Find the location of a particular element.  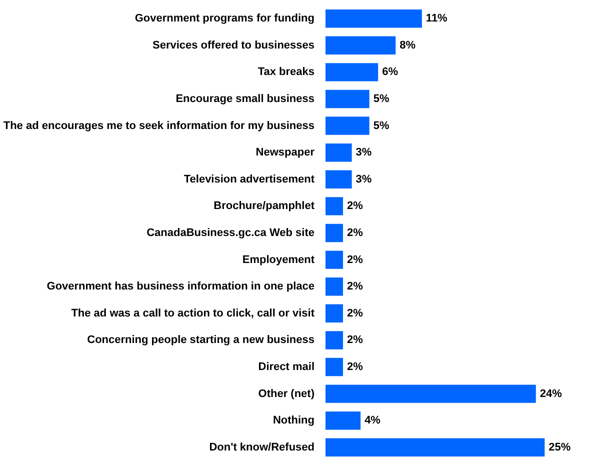

y-tick-label: Concerning people starting a new business is located at coordinates (200, 340).